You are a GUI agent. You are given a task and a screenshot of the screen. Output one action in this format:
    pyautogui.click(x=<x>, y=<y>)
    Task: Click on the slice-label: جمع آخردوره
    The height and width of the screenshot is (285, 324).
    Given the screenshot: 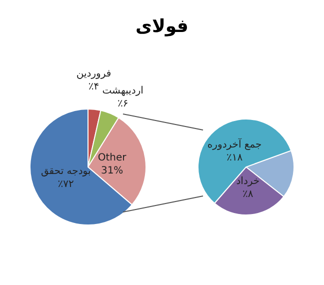 What is the action you would take?
    pyautogui.click(x=234, y=143)
    